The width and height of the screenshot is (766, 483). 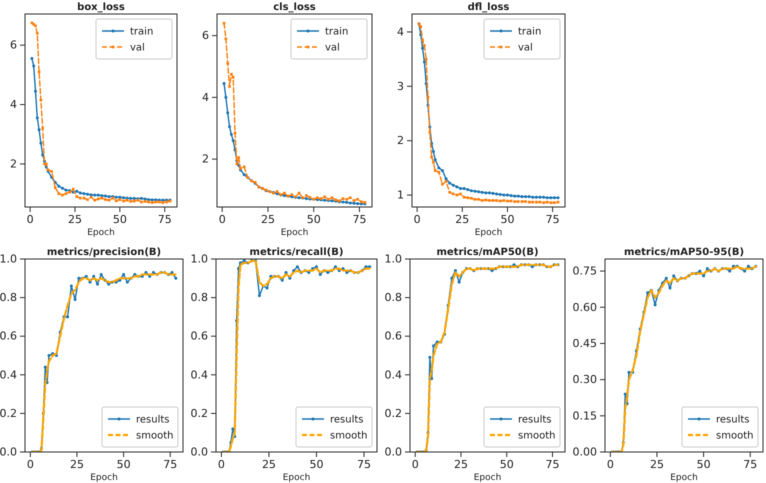 What do you see at coordinates (104, 252) in the screenshot?
I see `chart-title: metrics/precision(B)` at bounding box center [104, 252].